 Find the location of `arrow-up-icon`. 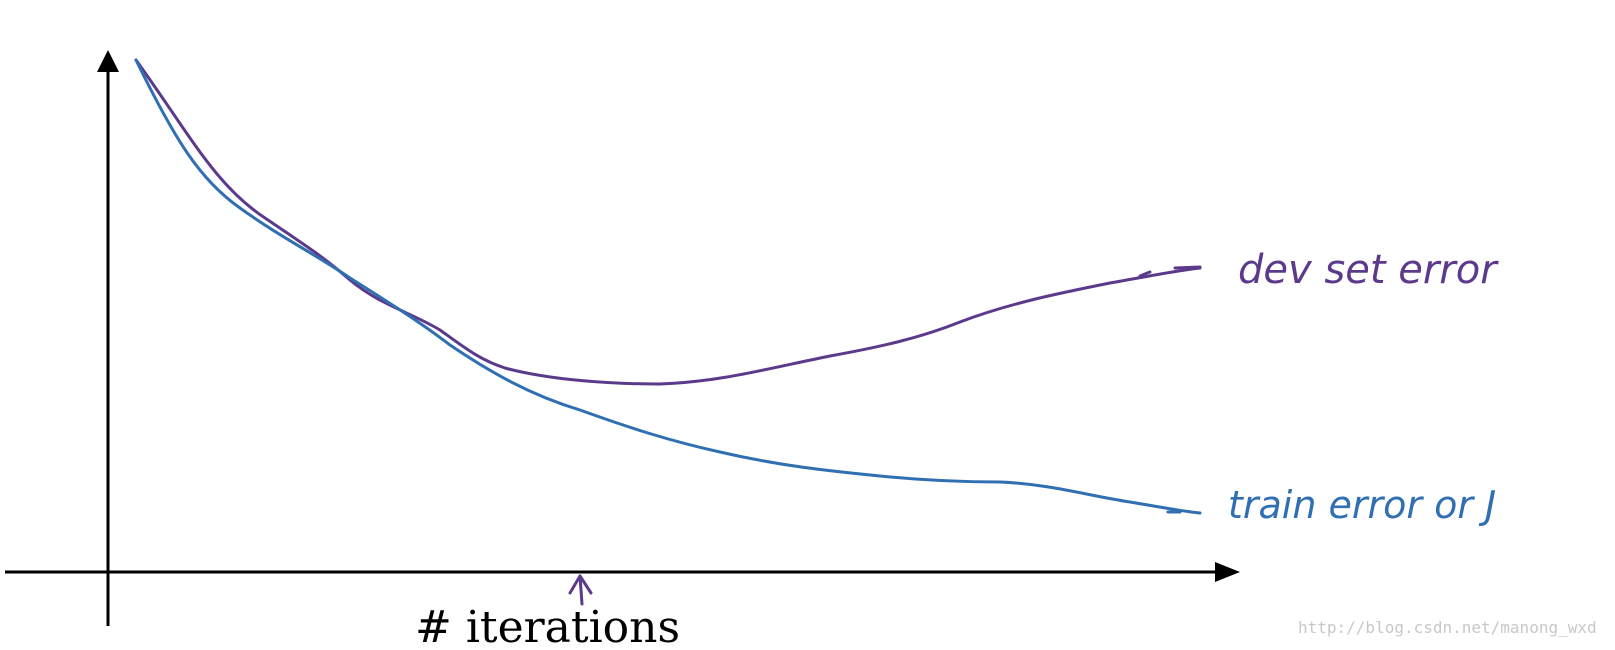

arrow-up-icon is located at coordinates (580, 584).